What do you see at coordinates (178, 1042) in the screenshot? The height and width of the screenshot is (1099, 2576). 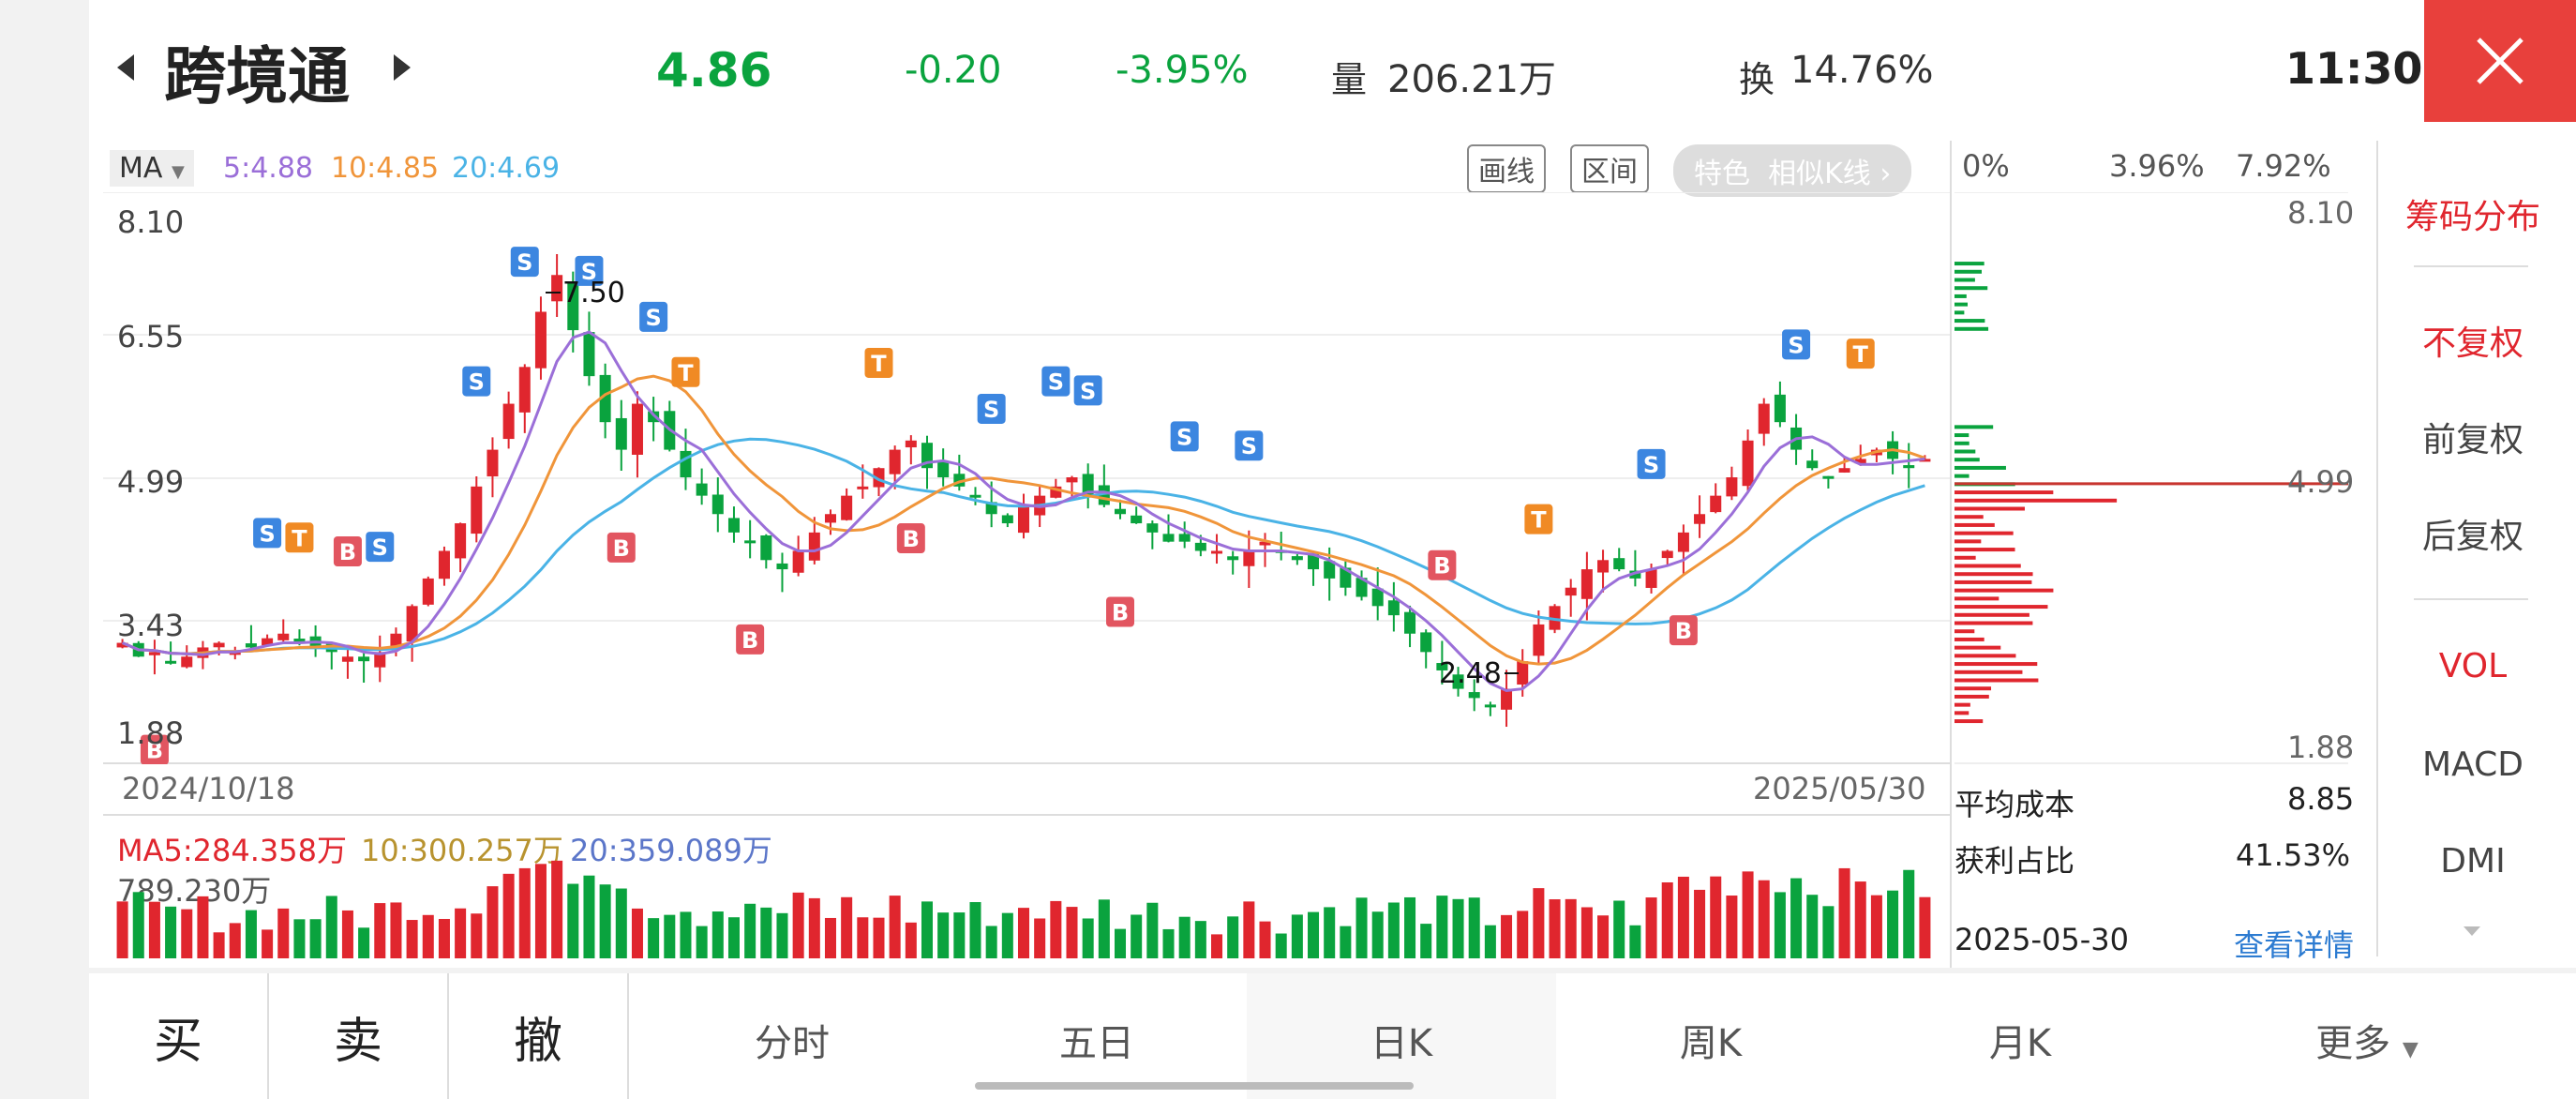 I see `buy-button: 买` at bounding box center [178, 1042].